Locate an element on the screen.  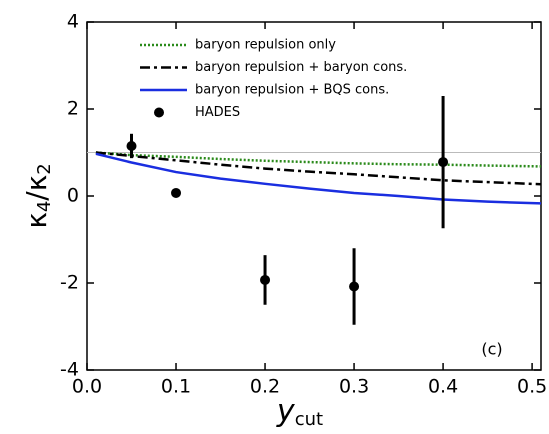
x-axis-label: ycut is located at coordinates (299, 412).